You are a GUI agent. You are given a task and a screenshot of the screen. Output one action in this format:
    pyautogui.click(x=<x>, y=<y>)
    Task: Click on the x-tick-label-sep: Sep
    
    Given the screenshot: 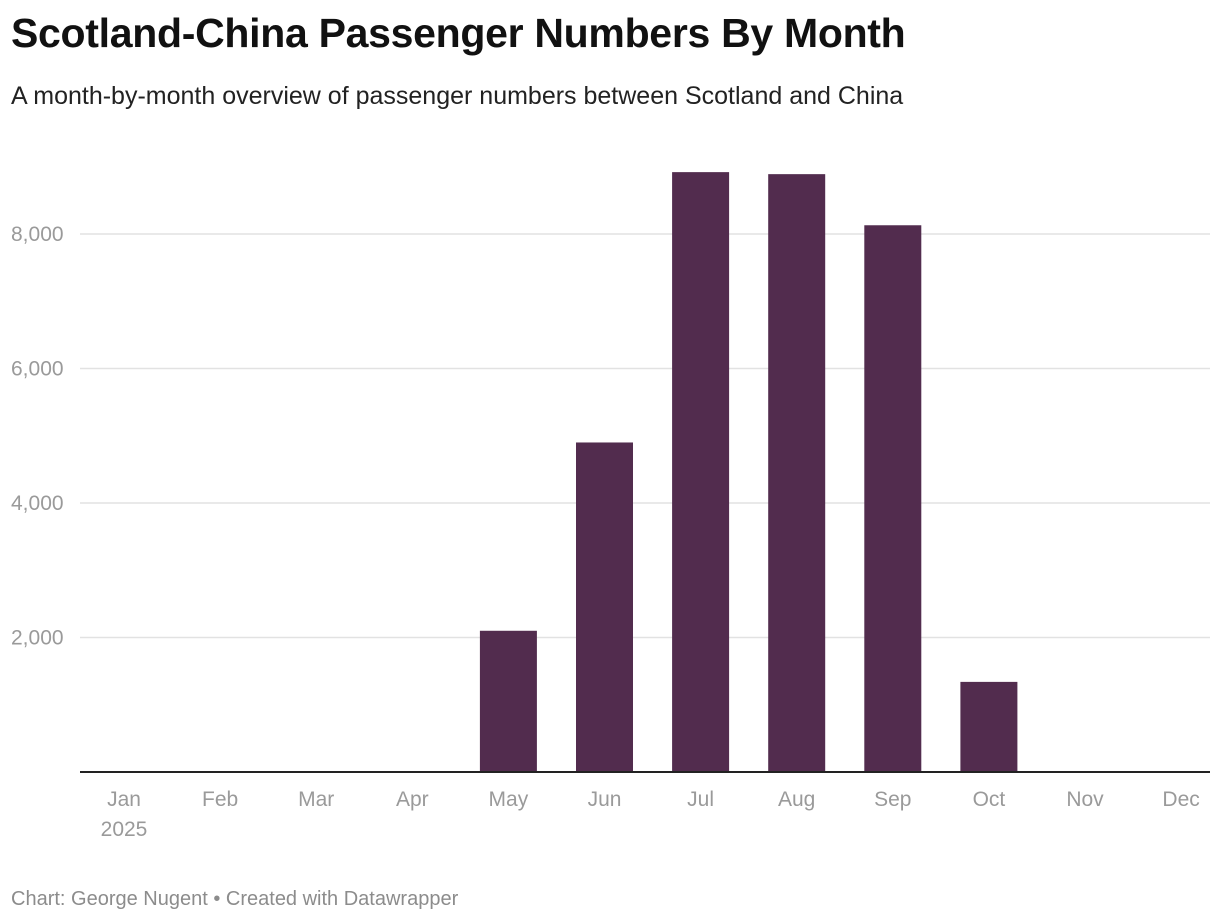 What is the action you would take?
    pyautogui.click(x=892, y=799)
    